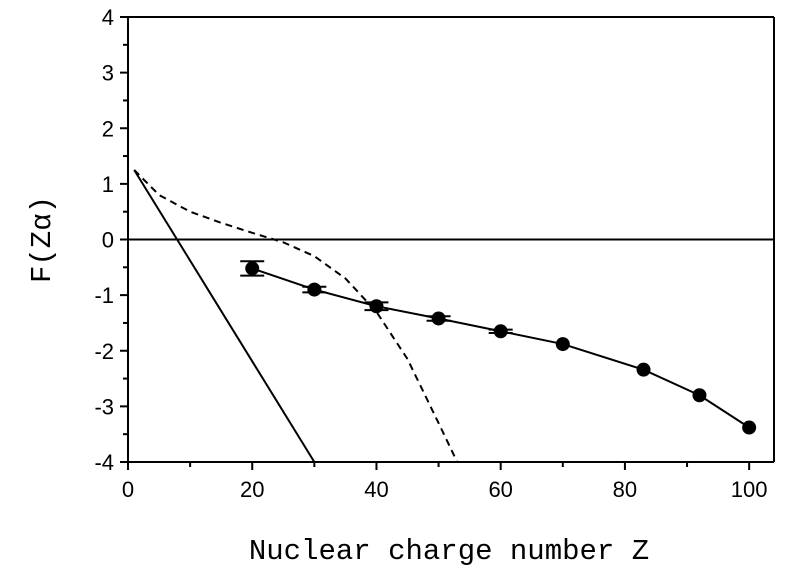  What do you see at coordinates (500, 489) in the screenshot?
I see `x-tick-label: 60` at bounding box center [500, 489].